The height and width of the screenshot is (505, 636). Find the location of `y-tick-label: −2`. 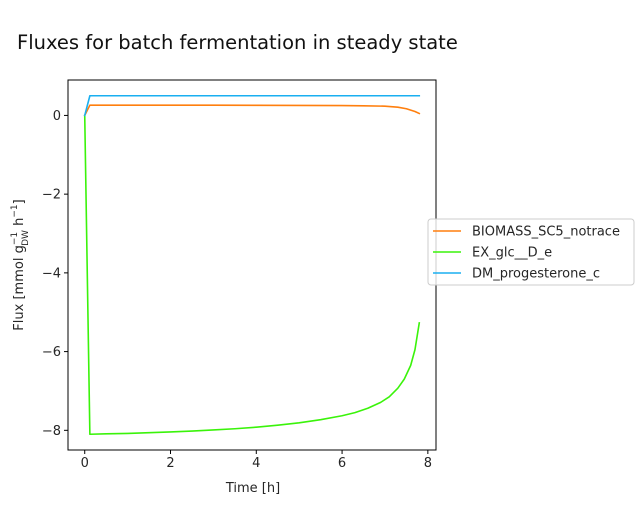

y-tick-label: −2 is located at coordinates (51, 195).